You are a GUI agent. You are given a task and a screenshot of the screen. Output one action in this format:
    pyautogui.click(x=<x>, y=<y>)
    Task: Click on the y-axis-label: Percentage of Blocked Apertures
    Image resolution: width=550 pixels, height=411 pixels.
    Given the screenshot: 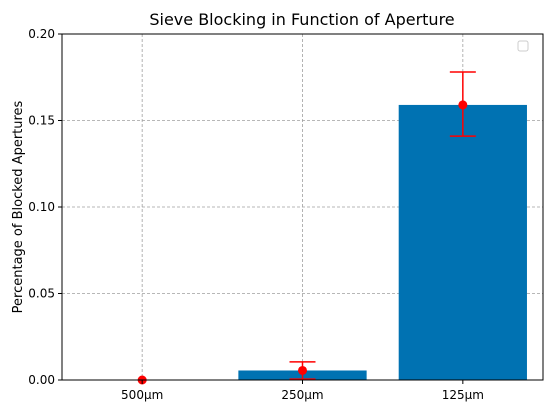 What is the action you would take?
    pyautogui.click(x=18, y=206)
    